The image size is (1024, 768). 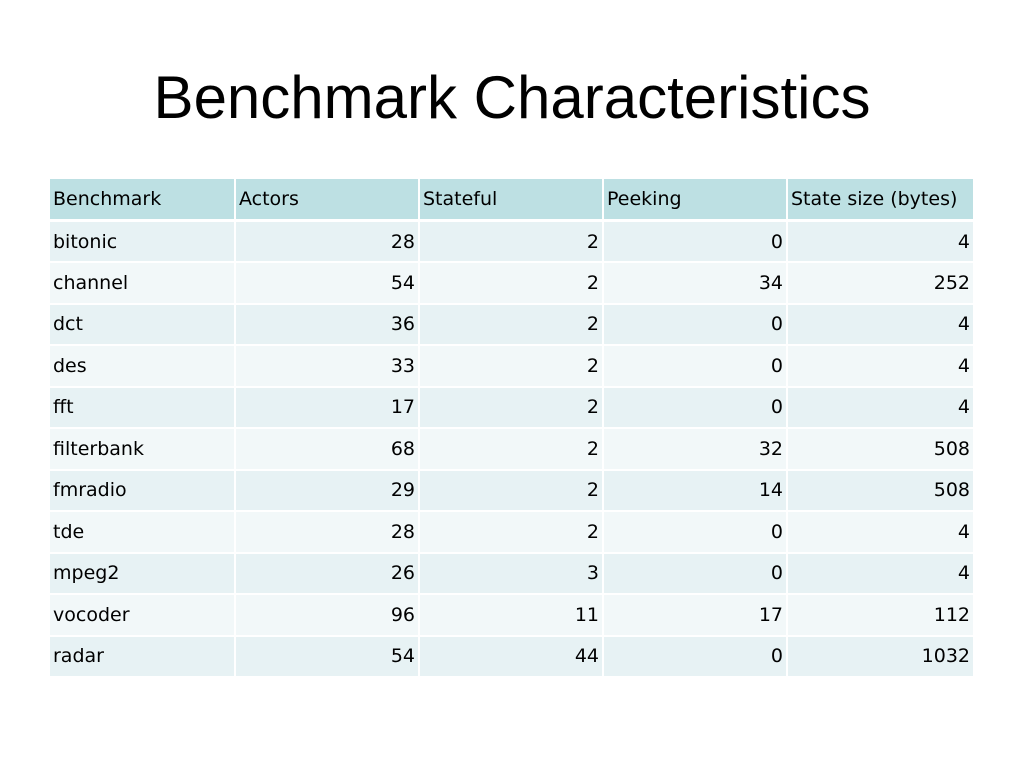 I want to click on cell-peeking: 17, so click(x=695, y=615).